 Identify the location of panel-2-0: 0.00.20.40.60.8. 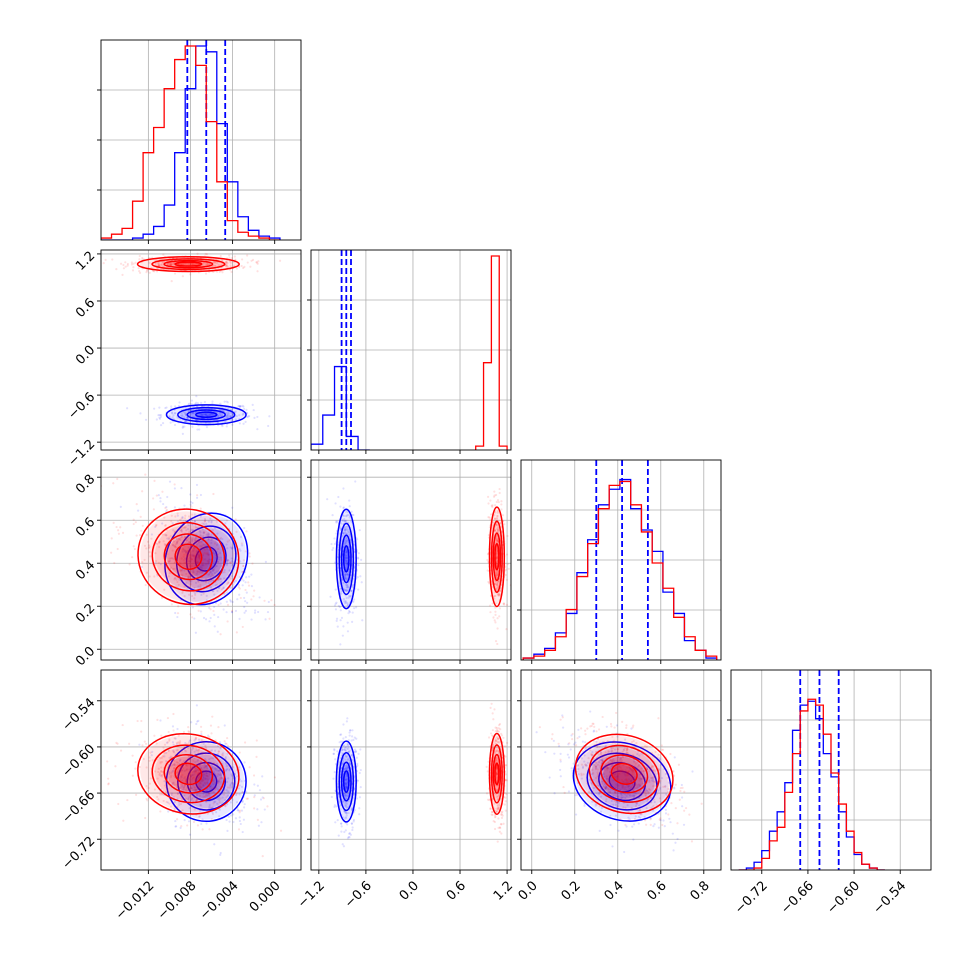
(187, 564).